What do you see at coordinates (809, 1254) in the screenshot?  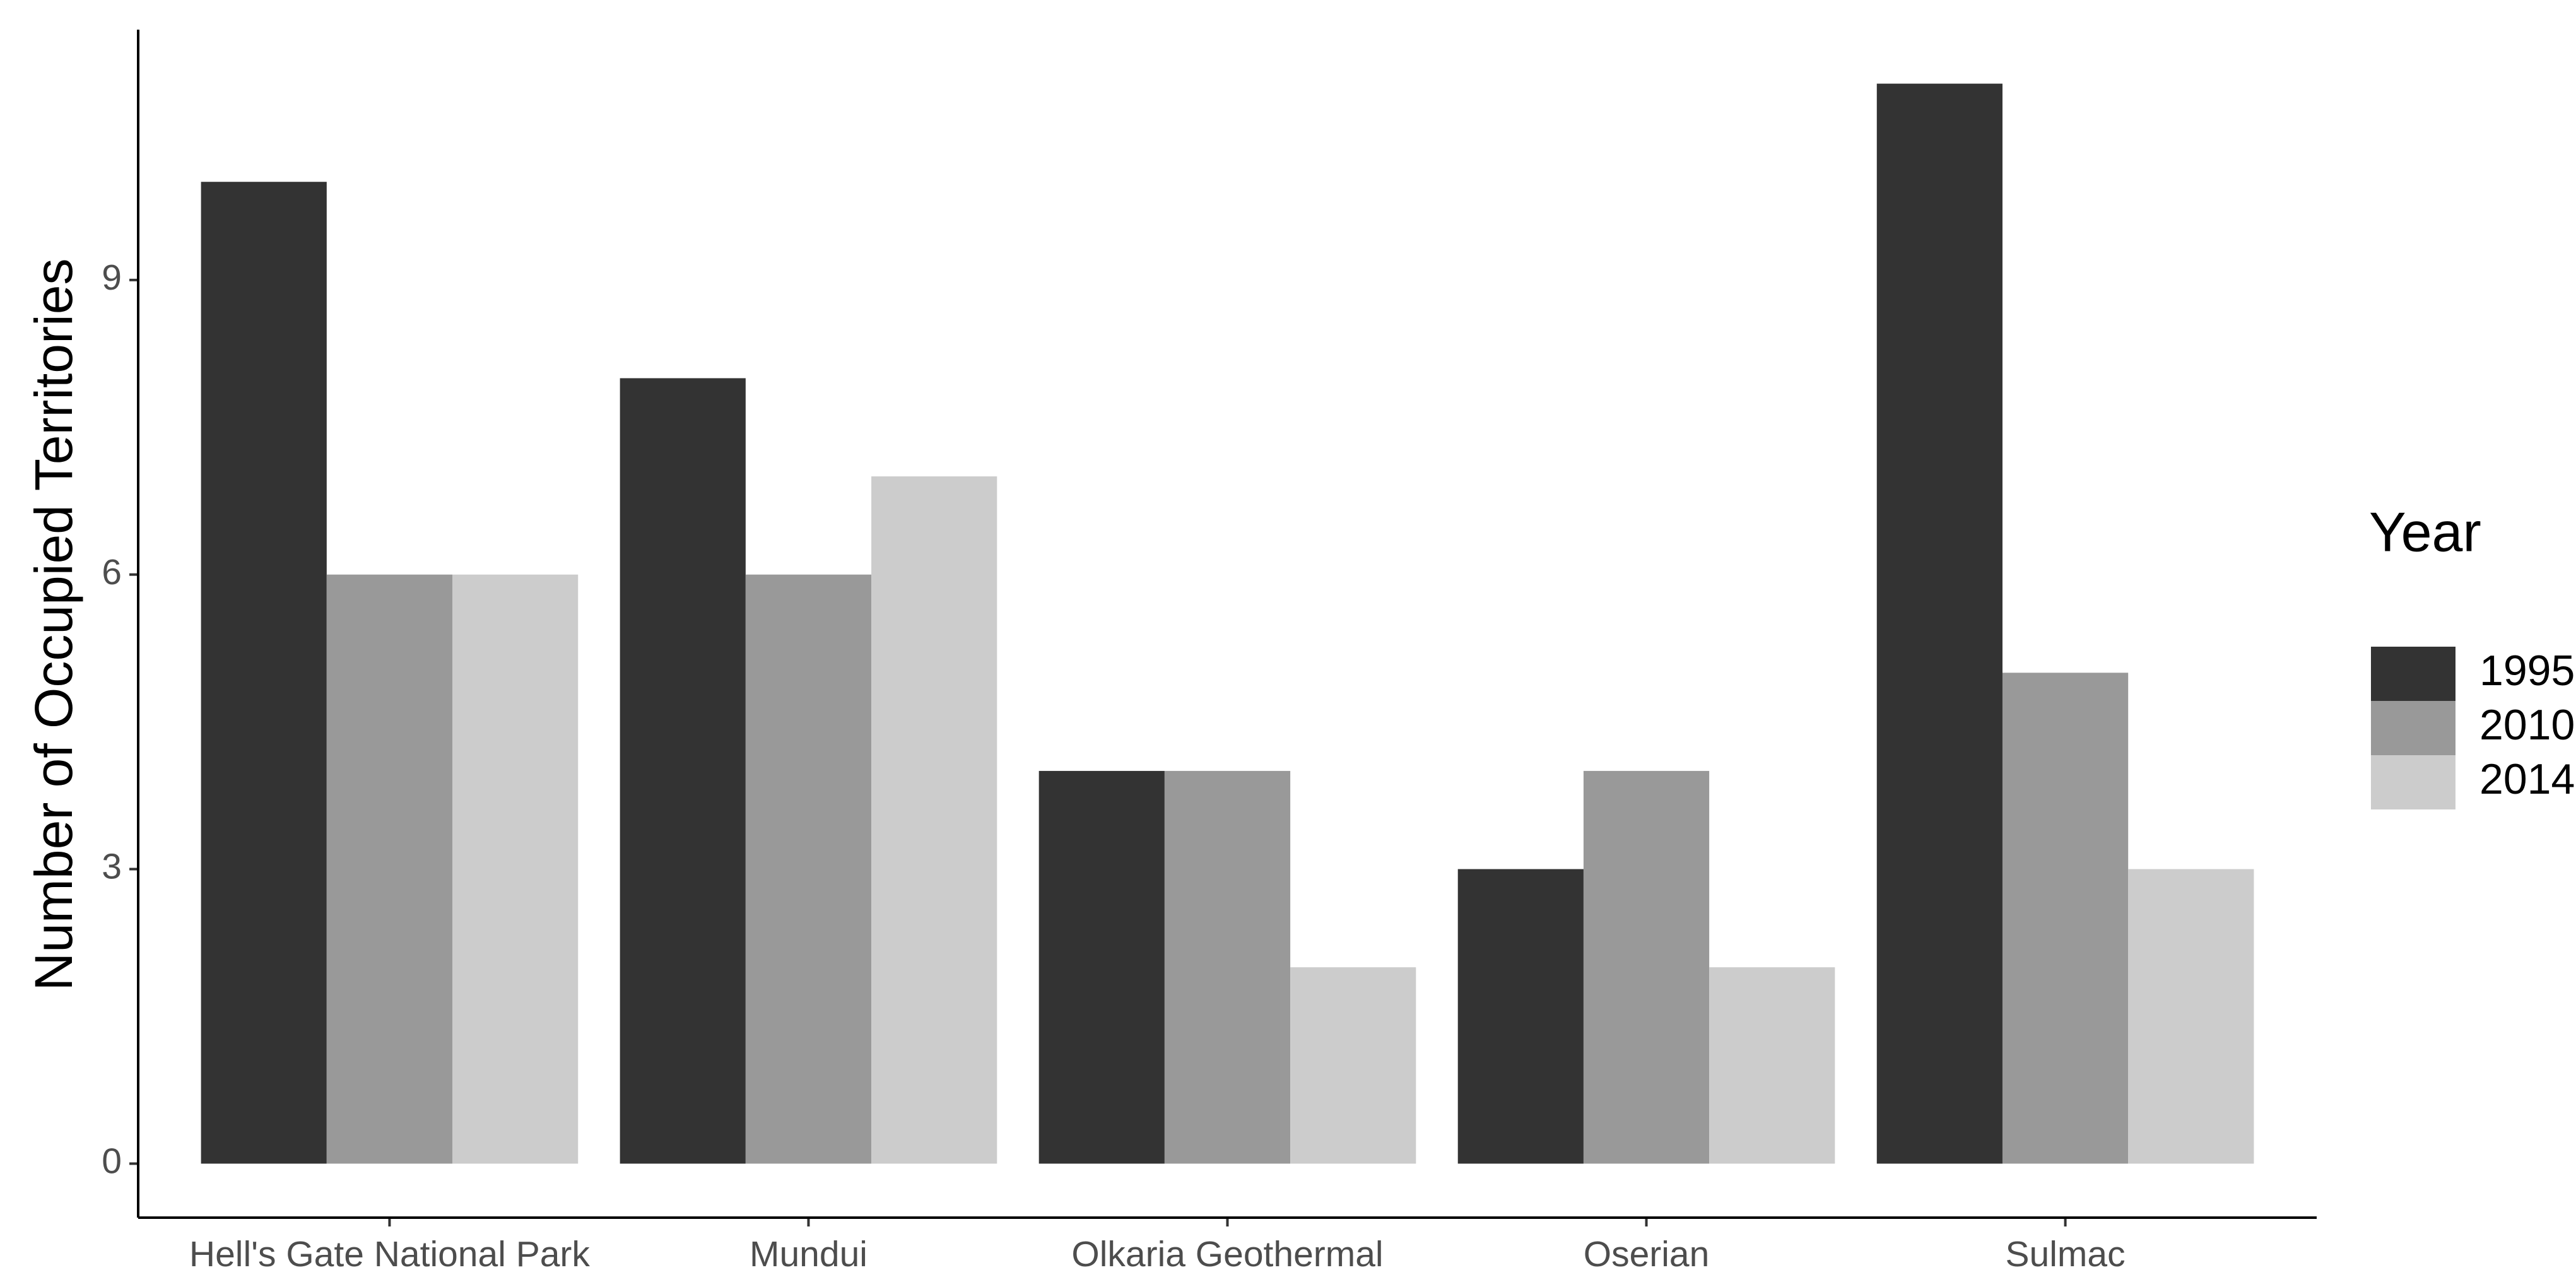 I see `x-tick-label: Mundui` at bounding box center [809, 1254].